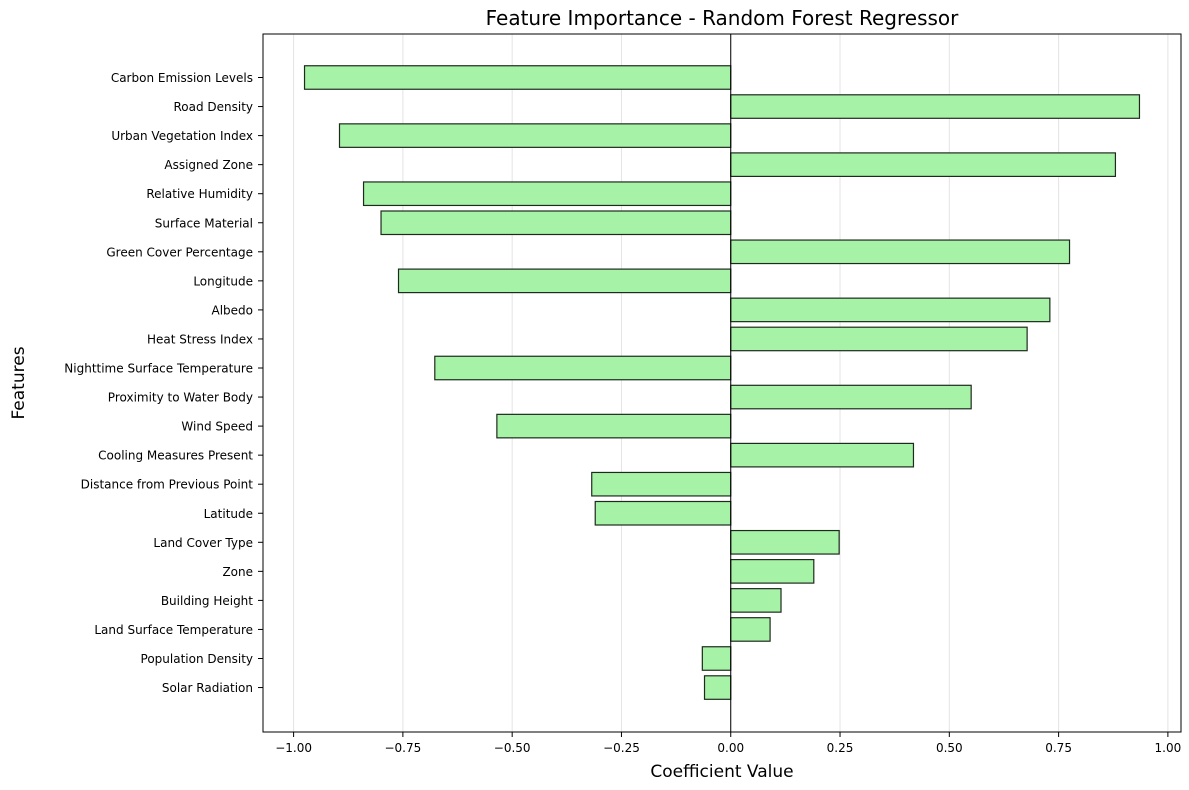  What do you see at coordinates (721, 772) in the screenshot?
I see `x-axis-title: Coefficient Value` at bounding box center [721, 772].